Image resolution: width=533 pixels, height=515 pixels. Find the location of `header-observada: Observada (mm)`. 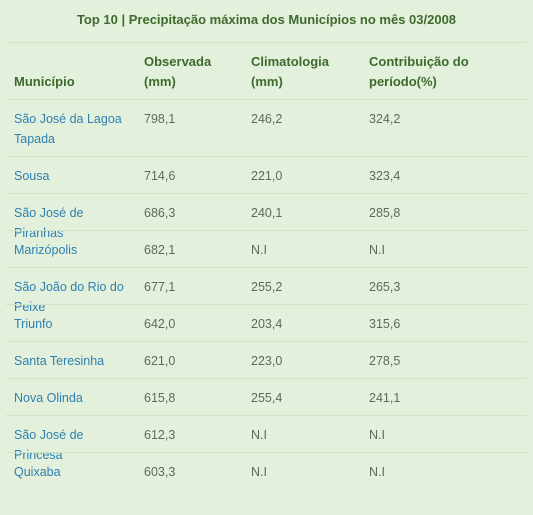

header-observada: Observada (mm) is located at coordinates (178, 71).